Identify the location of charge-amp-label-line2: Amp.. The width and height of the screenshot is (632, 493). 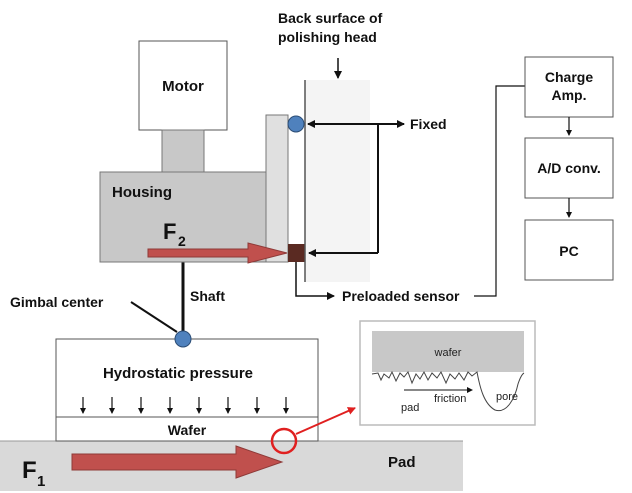
(569, 95).